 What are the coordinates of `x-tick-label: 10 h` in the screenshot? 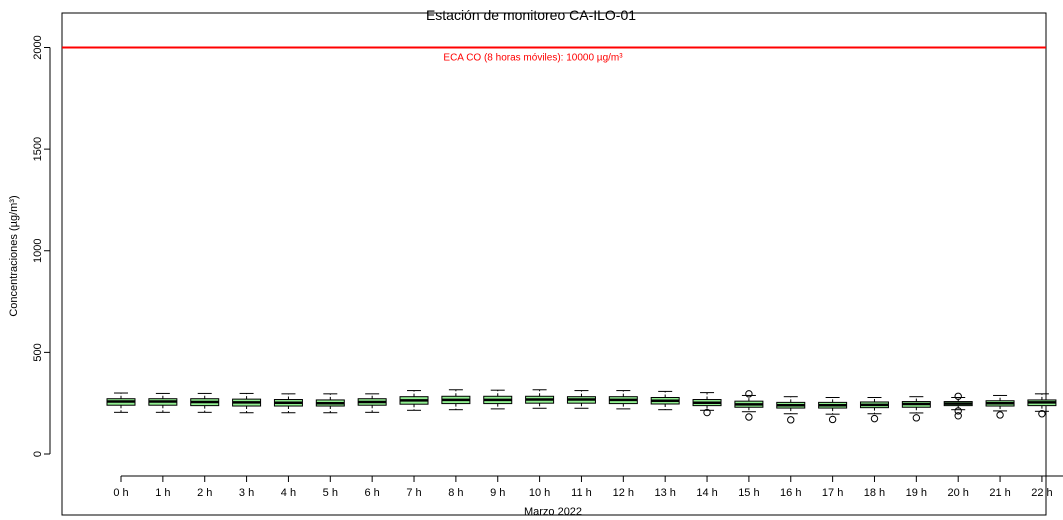 It's located at (539, 493).